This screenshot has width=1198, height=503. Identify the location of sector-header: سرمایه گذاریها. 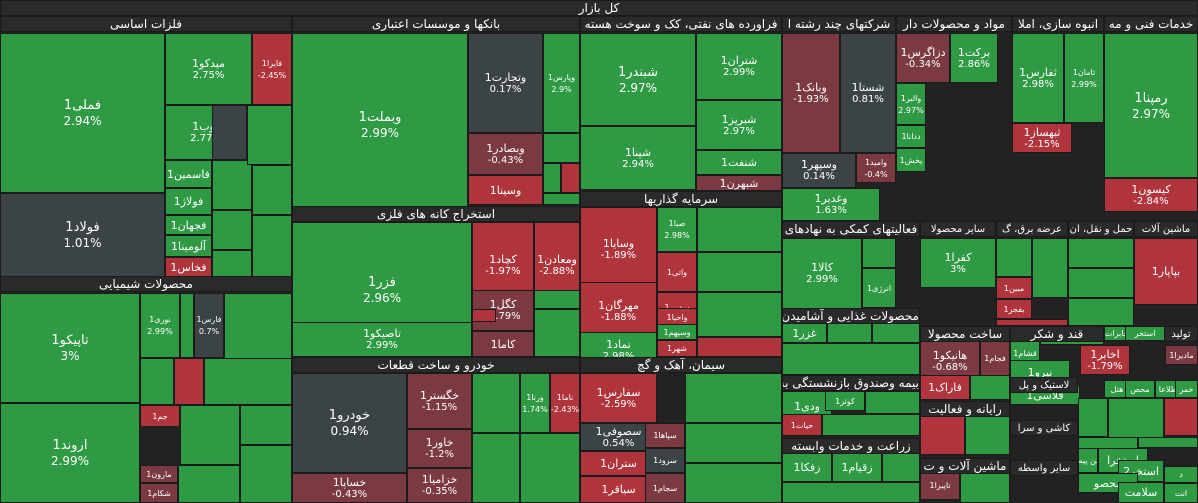
(681, 199).